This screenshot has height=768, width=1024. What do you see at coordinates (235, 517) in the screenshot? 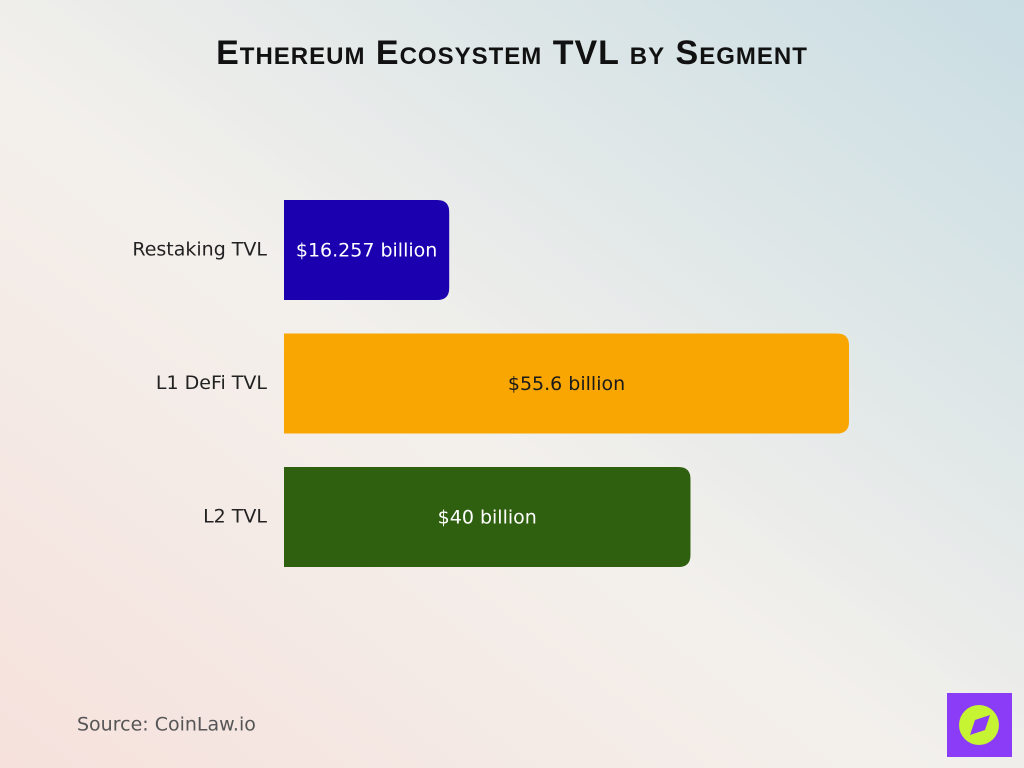
I see `category-label: L2 TVL` at bounding box center [235, 517].